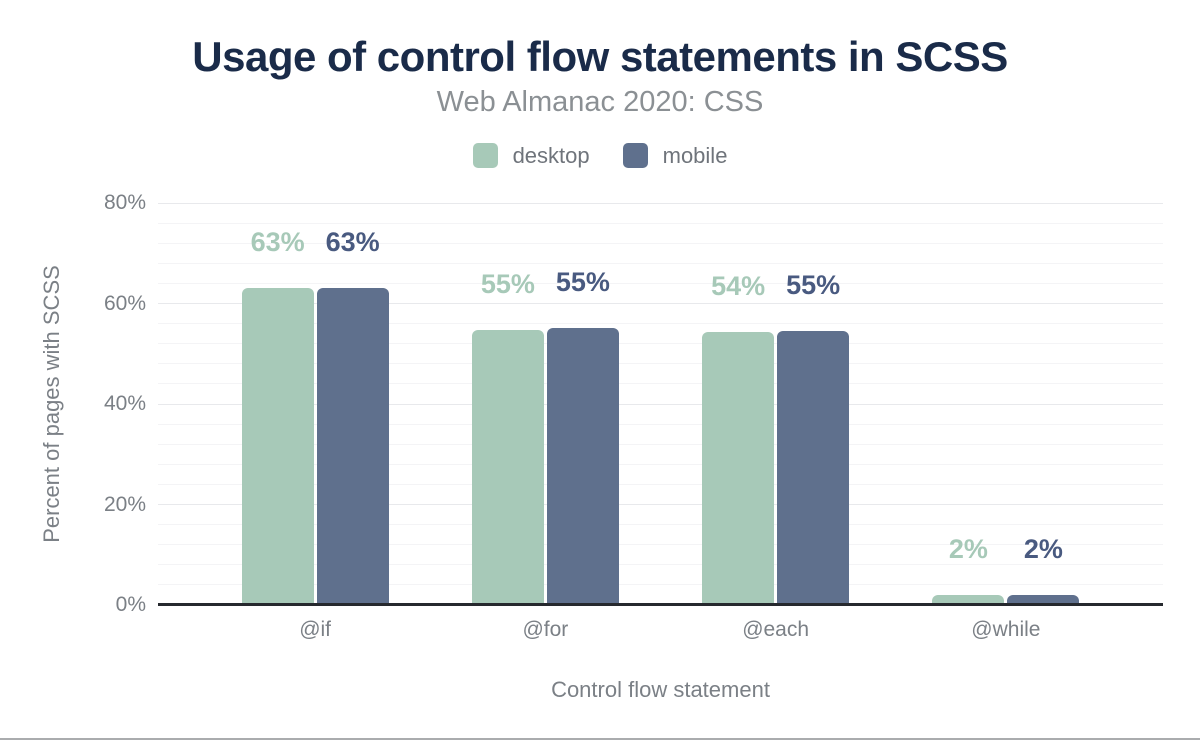  What do you see at coordinates (1043, 570) in the screenshot?
I see `bar-mobile-while: 2%` at bounding box center [1043, 570].